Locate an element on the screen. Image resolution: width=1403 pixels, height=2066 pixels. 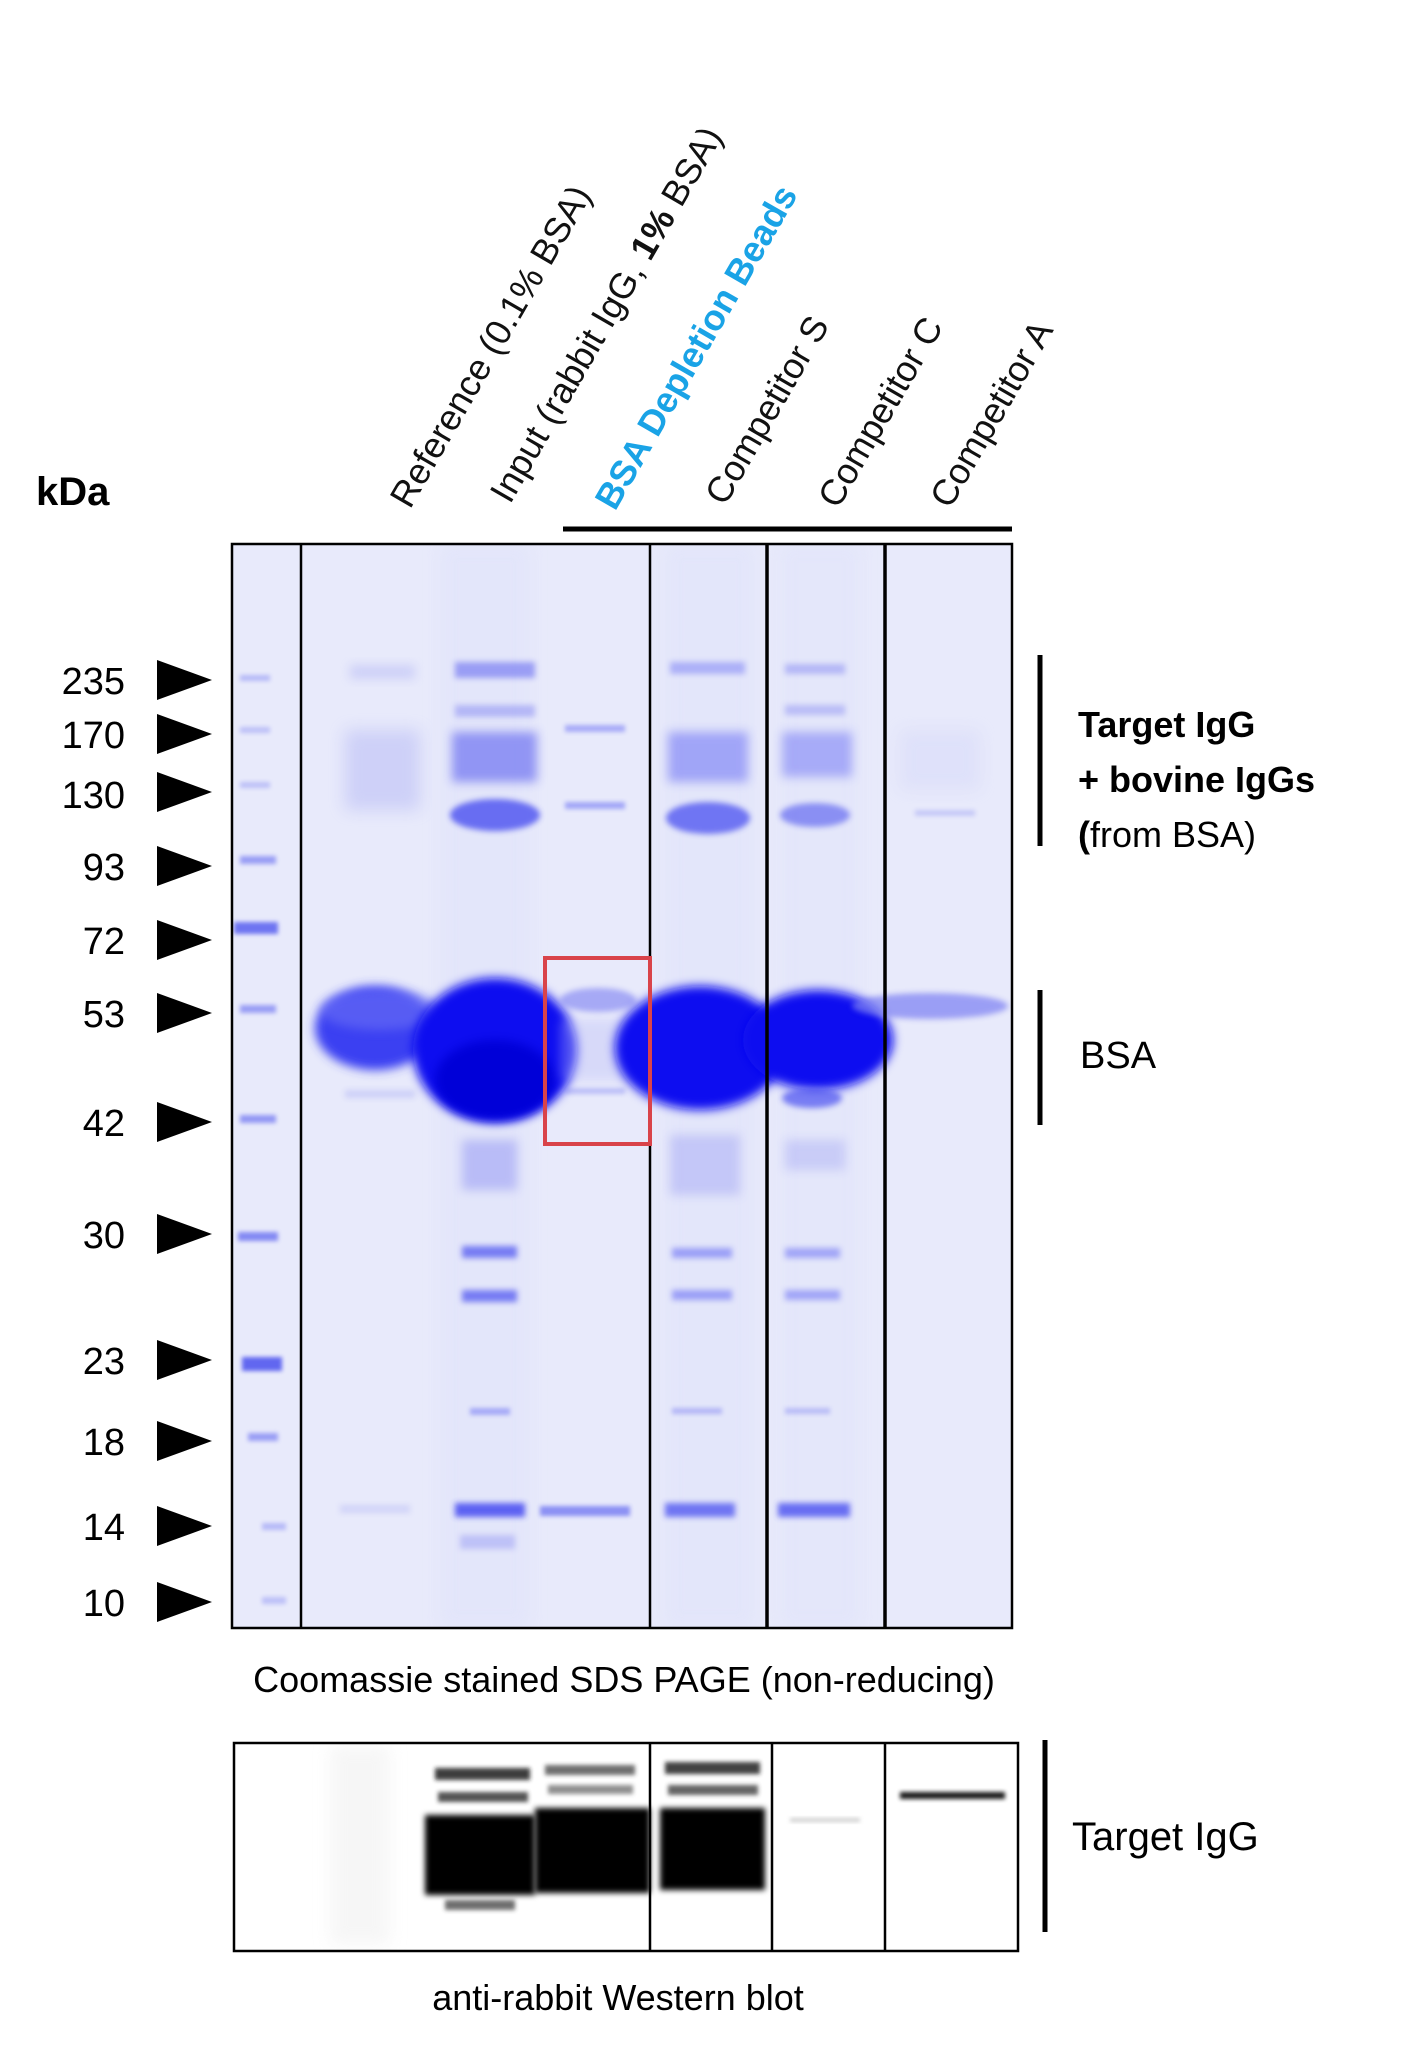
blot-border is located at coordinates (626, 1847).